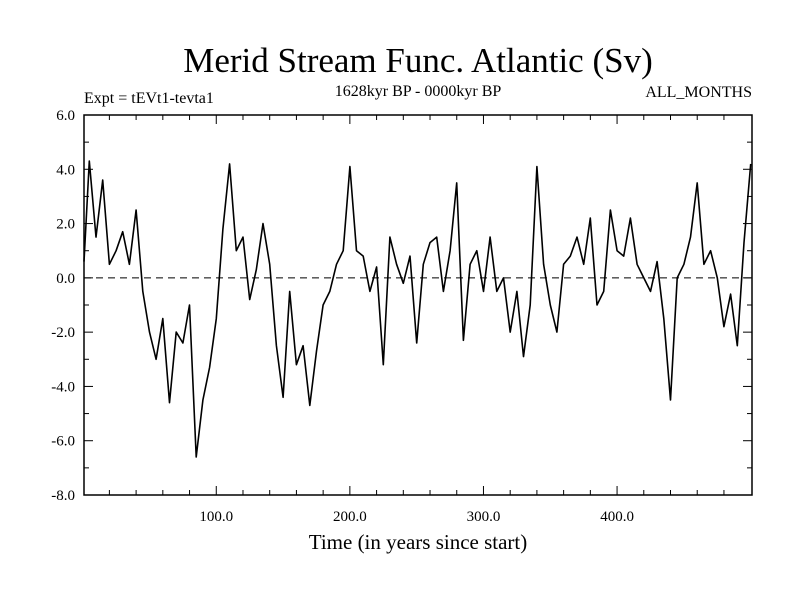 This screenshot has height=600, width=800. I want to click on y-tick-label: 4.0, so click(65, 170).